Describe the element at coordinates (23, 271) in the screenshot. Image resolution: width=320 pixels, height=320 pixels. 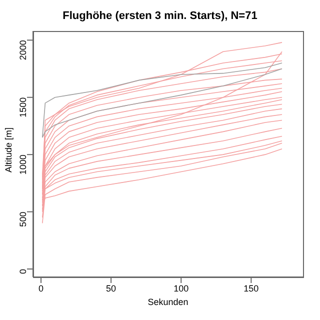
I see `y-tick-label: 0` at that location.